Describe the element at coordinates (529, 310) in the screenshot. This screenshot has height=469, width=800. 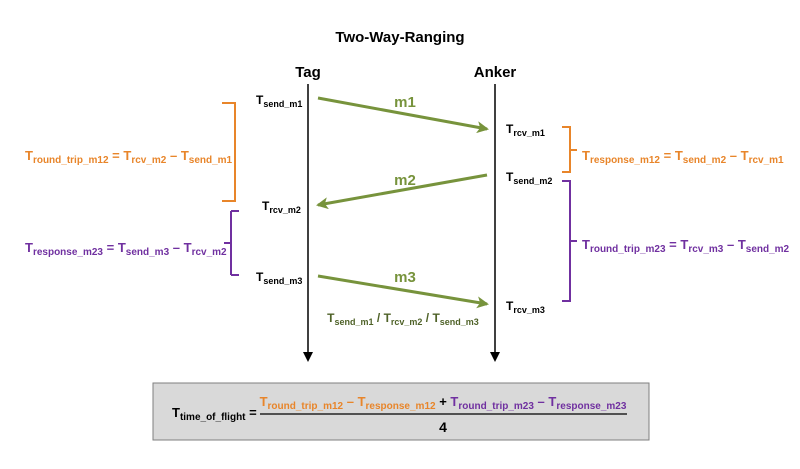
I see `timestamp-sub: rcv_m3` at that location.